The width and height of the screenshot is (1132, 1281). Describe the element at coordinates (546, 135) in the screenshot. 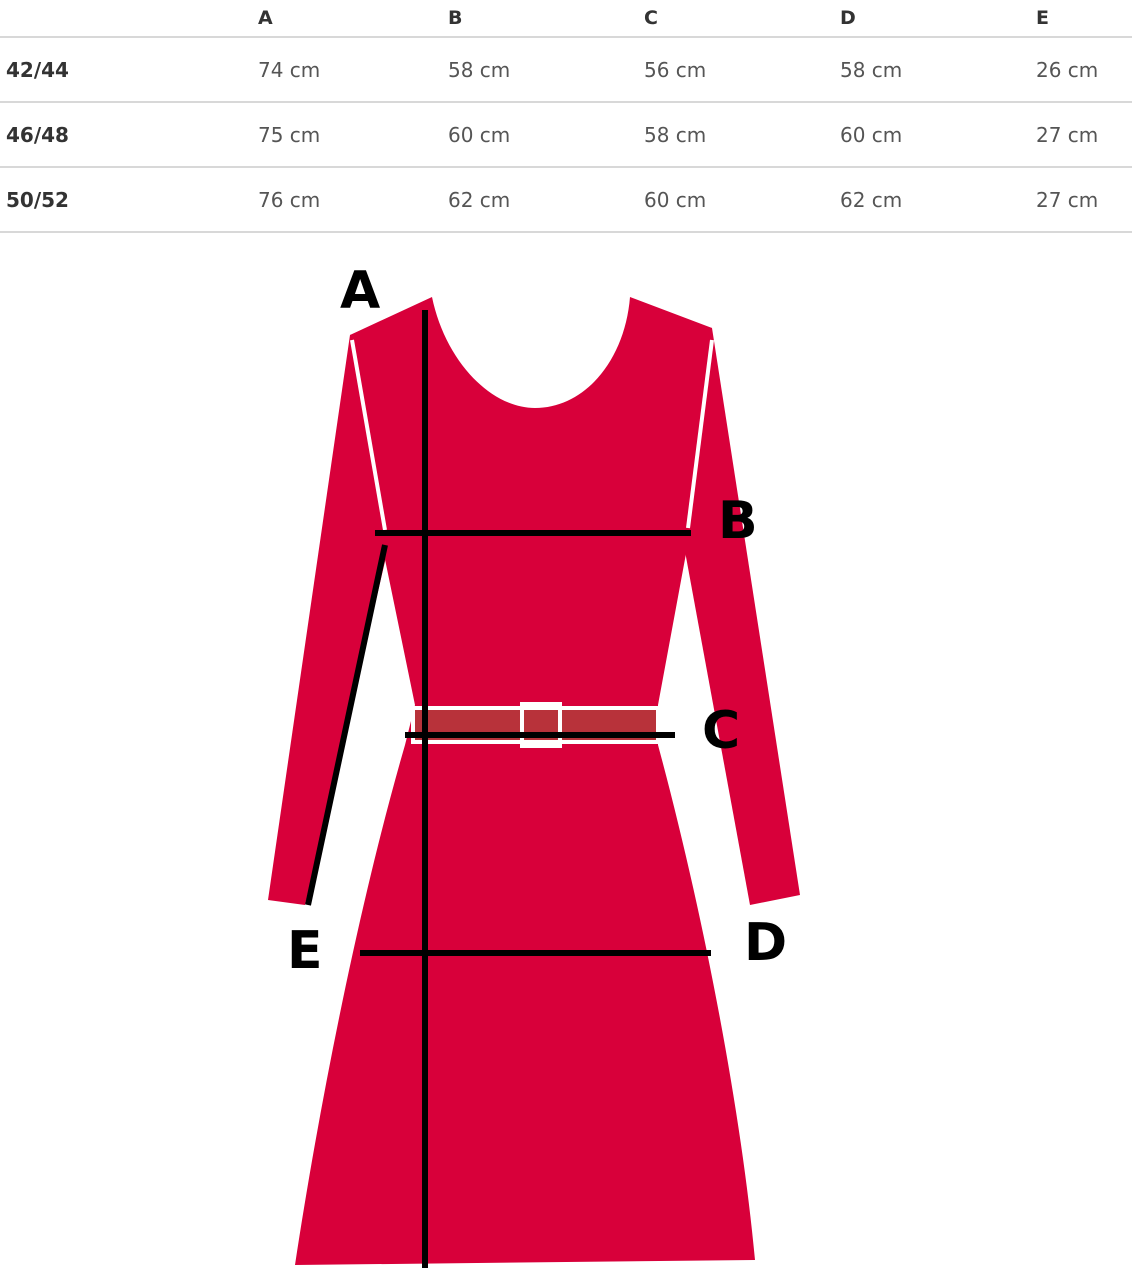

I see `cell-b: 60 cm` at that location.